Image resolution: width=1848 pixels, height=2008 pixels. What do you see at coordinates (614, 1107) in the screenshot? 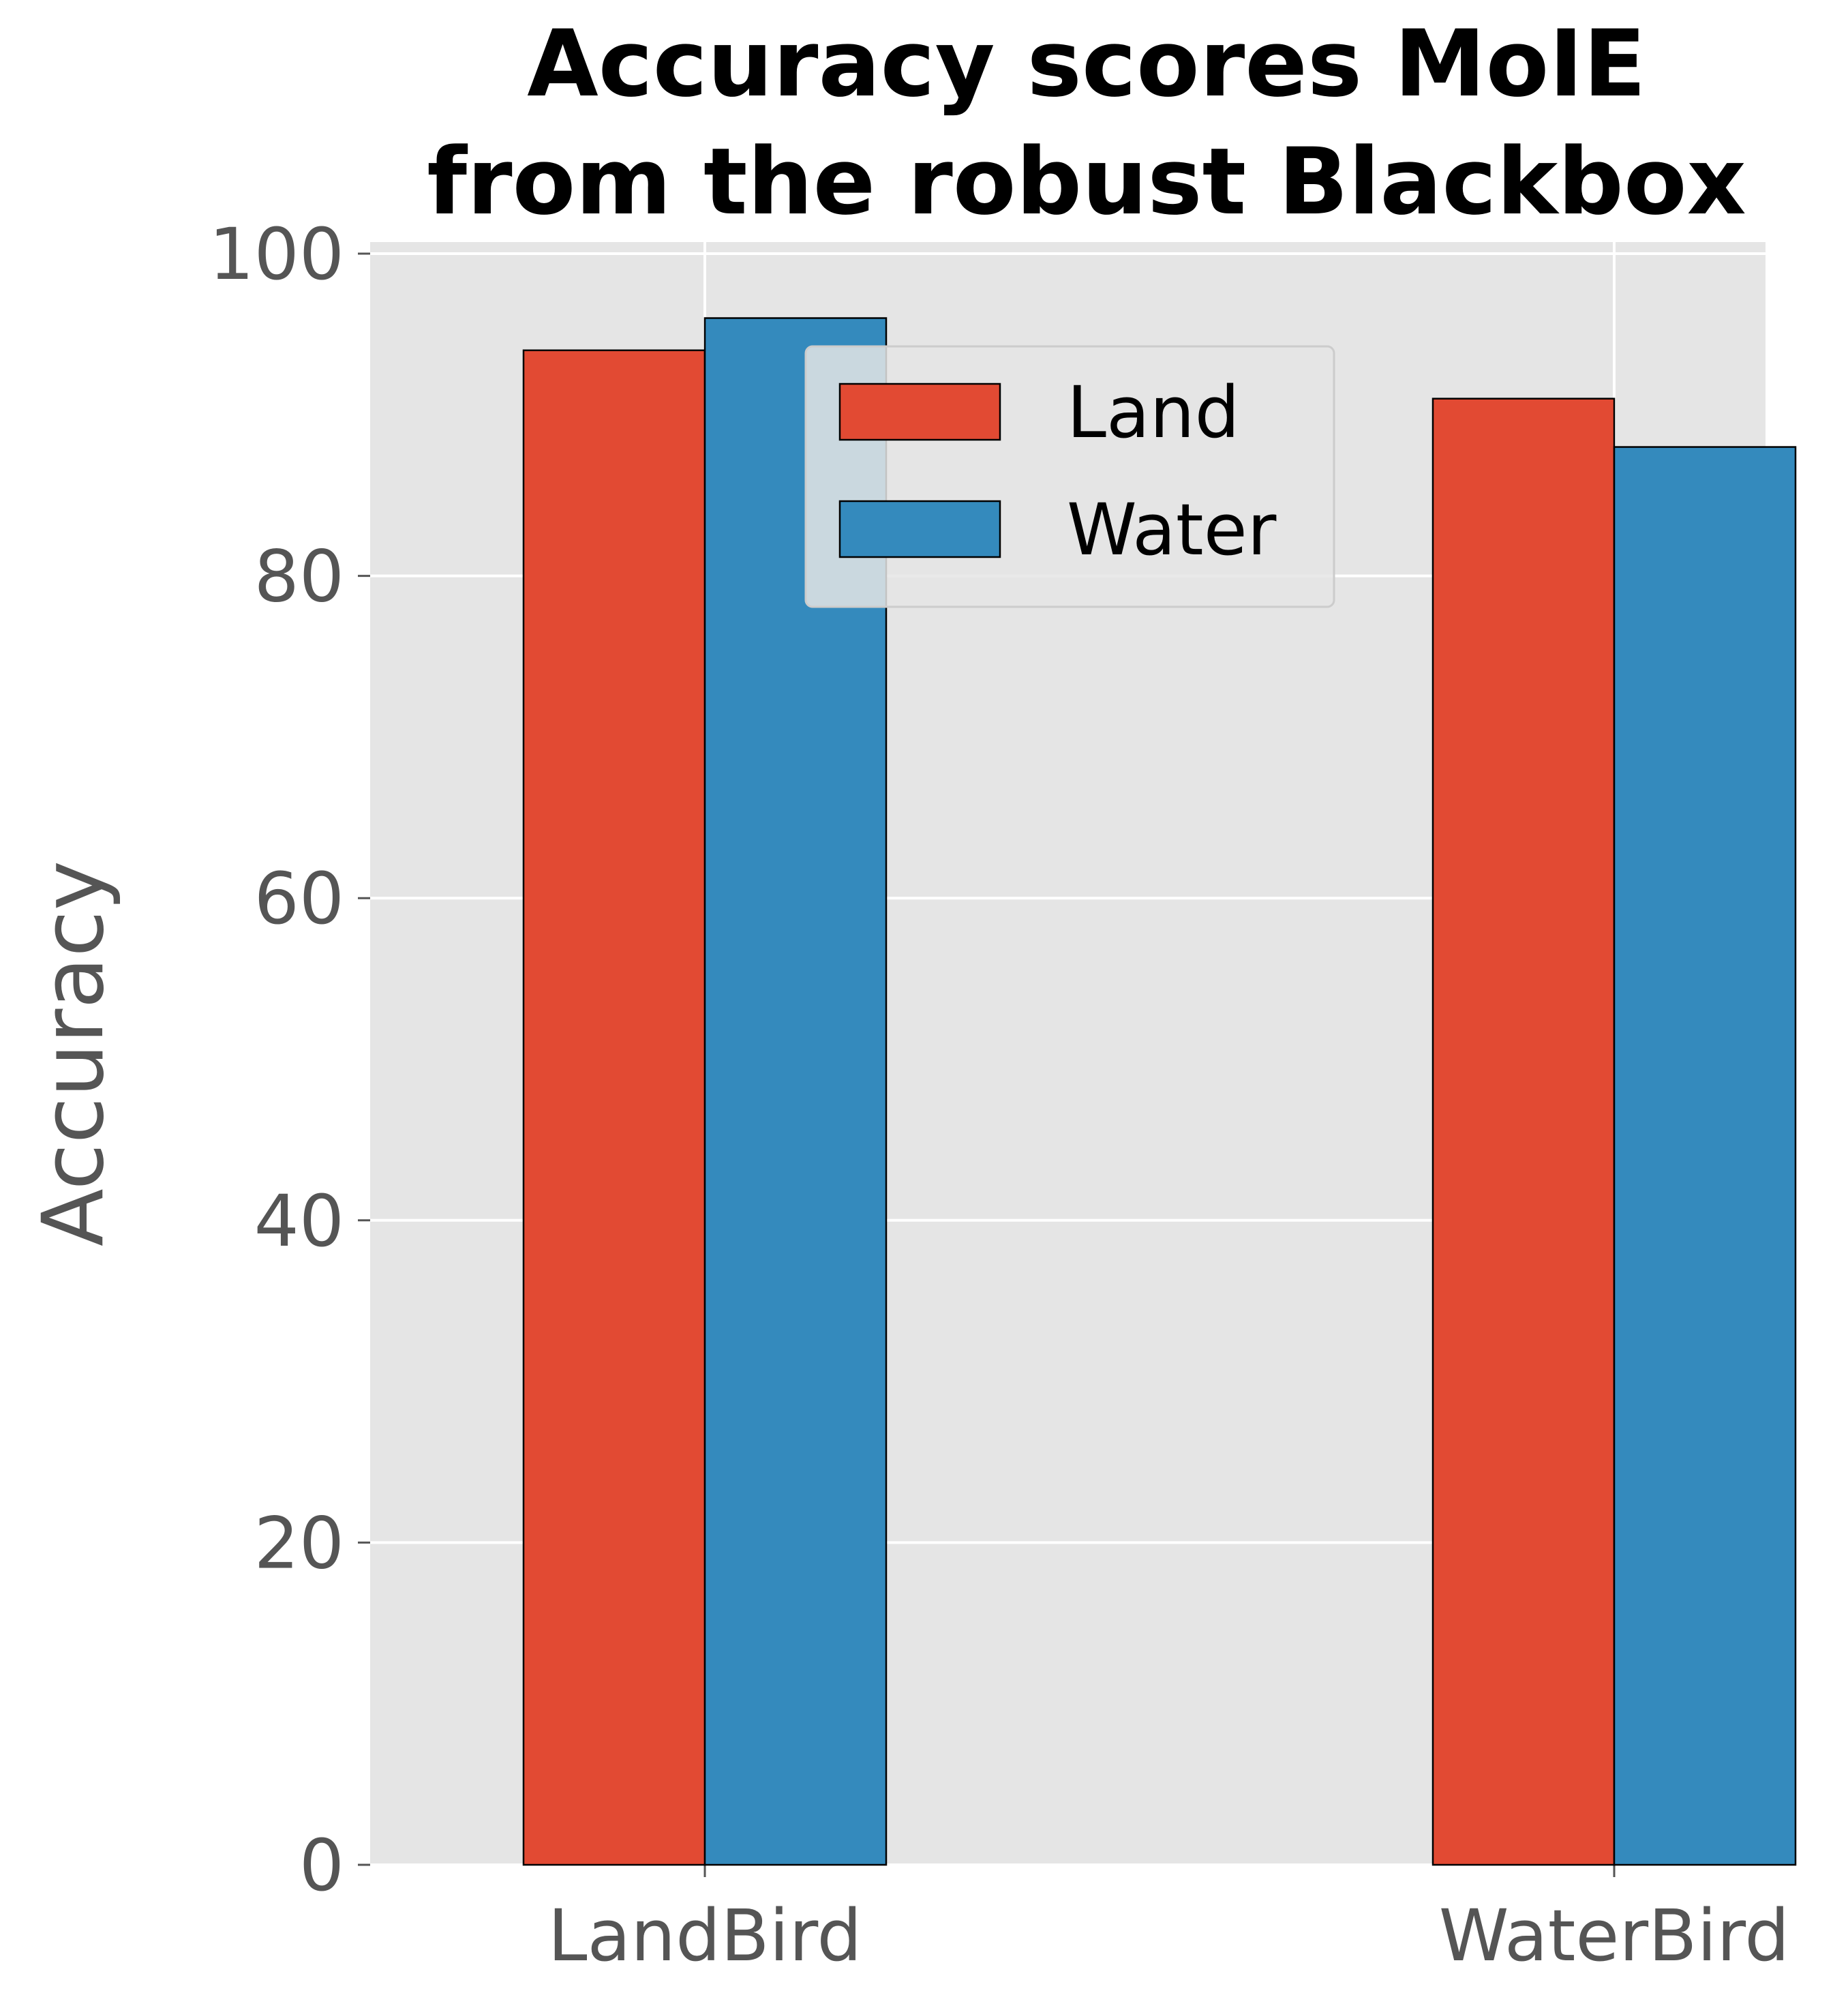
I see `bar-land-landbird` at bounding box center [614, 1107].